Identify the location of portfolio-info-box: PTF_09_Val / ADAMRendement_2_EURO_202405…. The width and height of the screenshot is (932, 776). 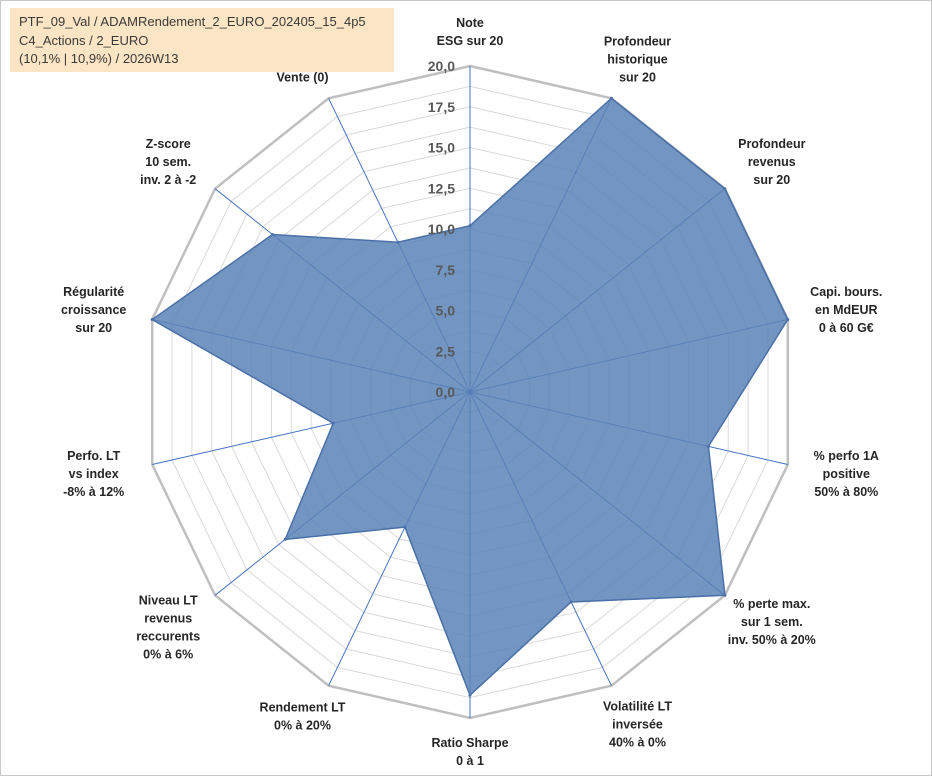
(202, 40).